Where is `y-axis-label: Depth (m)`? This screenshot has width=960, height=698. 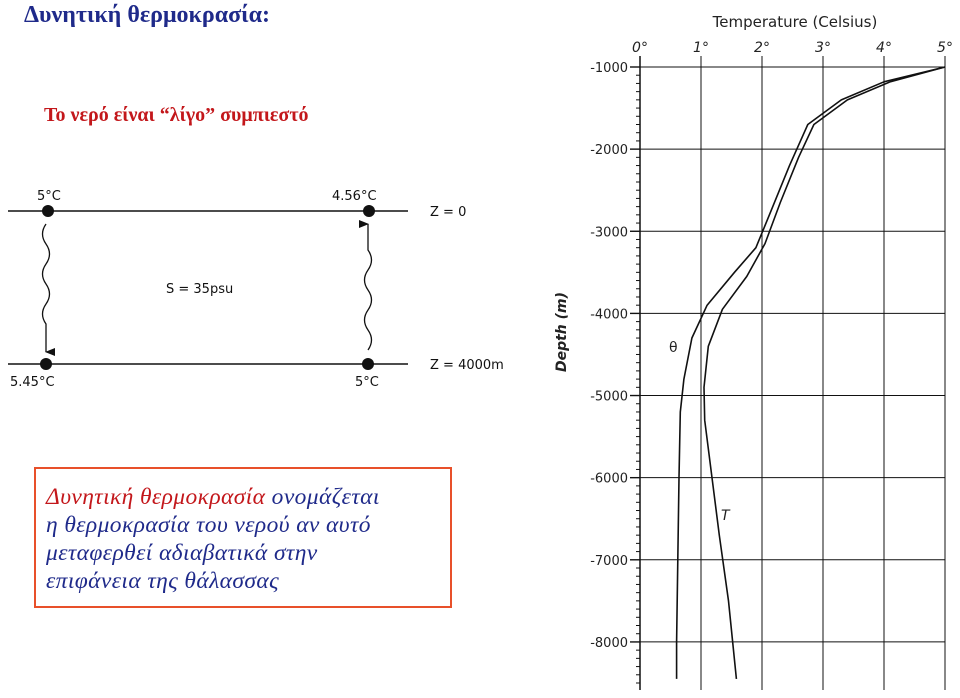
y-axis-label: Depth (m) is located at coordinates (562, 332).